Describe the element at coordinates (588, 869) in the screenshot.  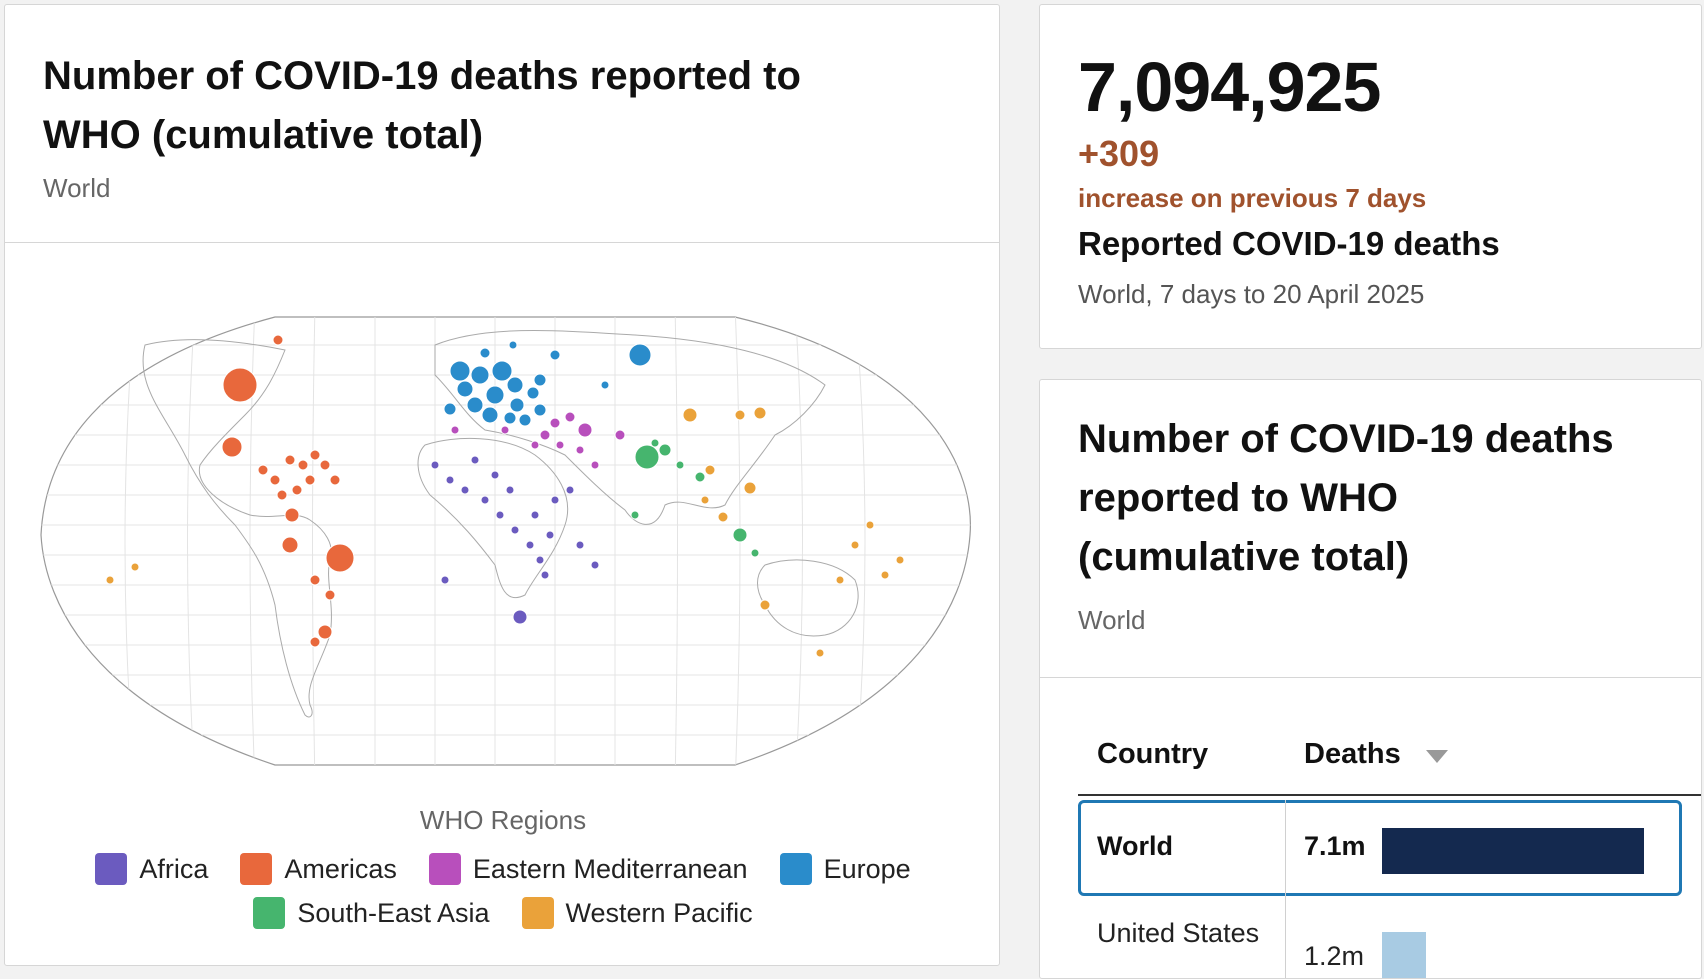
I see `legend-item-eastern-mediterranean: Eastern Mediterranean` at that location.